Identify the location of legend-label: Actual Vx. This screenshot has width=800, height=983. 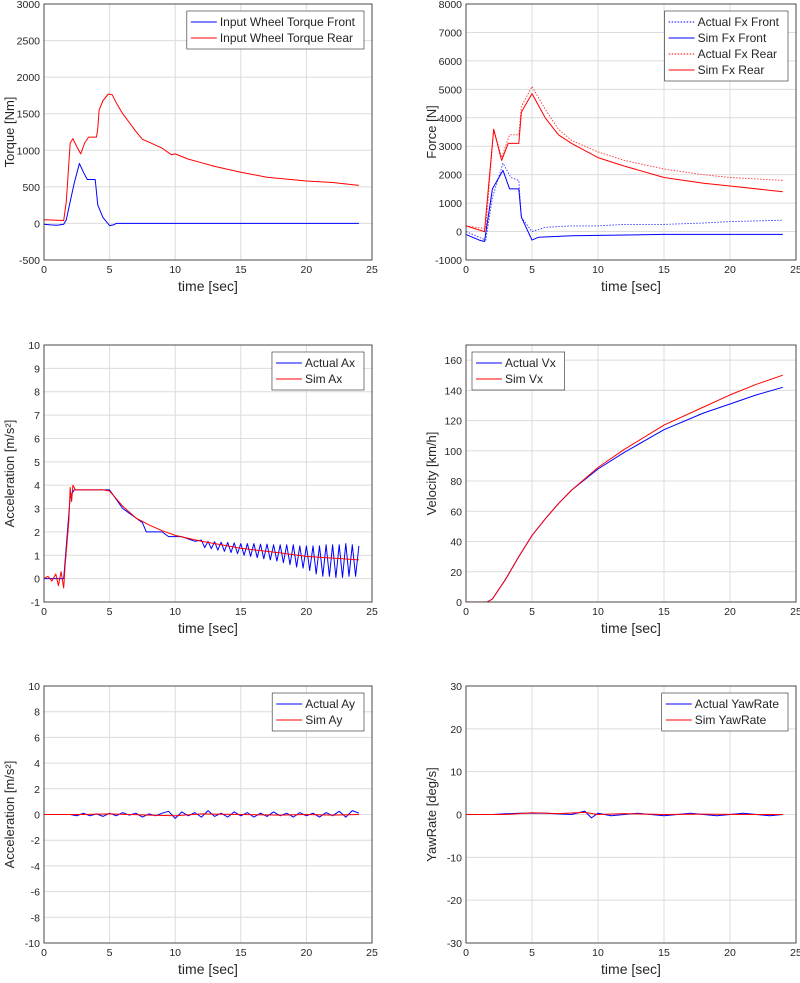
(530, 363).